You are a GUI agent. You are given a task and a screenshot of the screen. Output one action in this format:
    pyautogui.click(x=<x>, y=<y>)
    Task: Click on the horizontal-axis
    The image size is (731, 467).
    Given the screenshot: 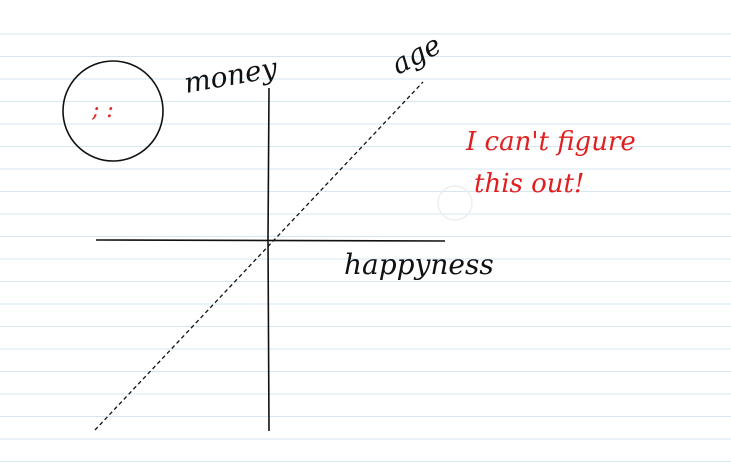 What is the action you would take?
    pyautogui.click(x=270, y=240)
    